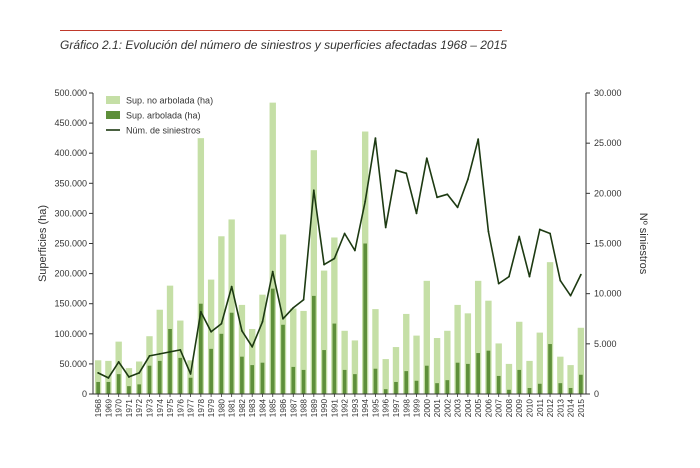 The height and width of the screenshot is (468, 700). Describe the element at coordinates (149, 379) in the screenshot. I see `bar-arbolada-1973` at that location.